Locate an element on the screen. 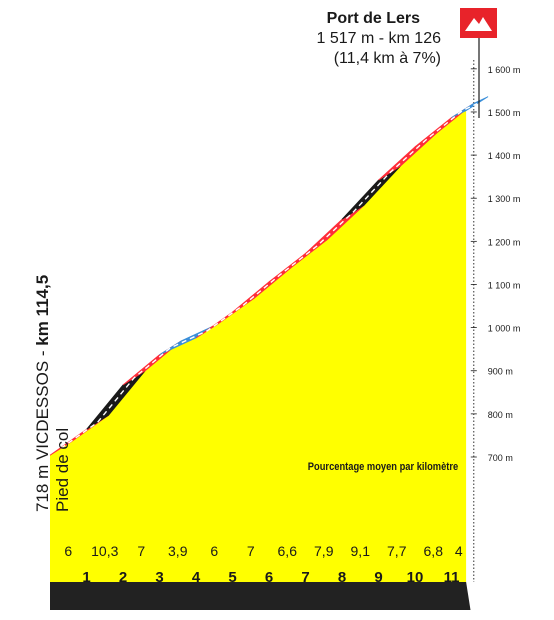  km-label: 8 is located at coordinates (342, 577).